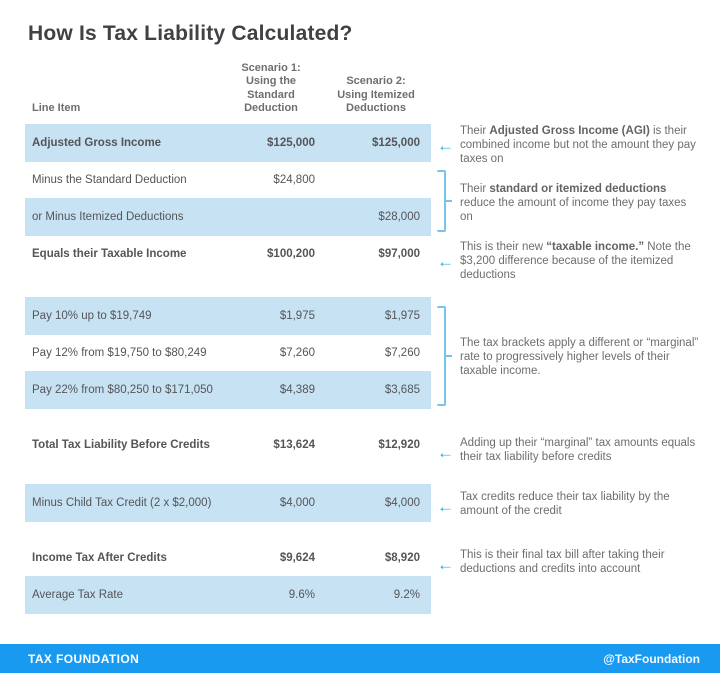 Image resolution: width=720 pixels, height=673 pixels. Describe the element at coordinates (228, 143) in the screenshot. I see `table-row-adjusted-gross-income: Adjusted Gross Income $125,000 $125,000` at that location.